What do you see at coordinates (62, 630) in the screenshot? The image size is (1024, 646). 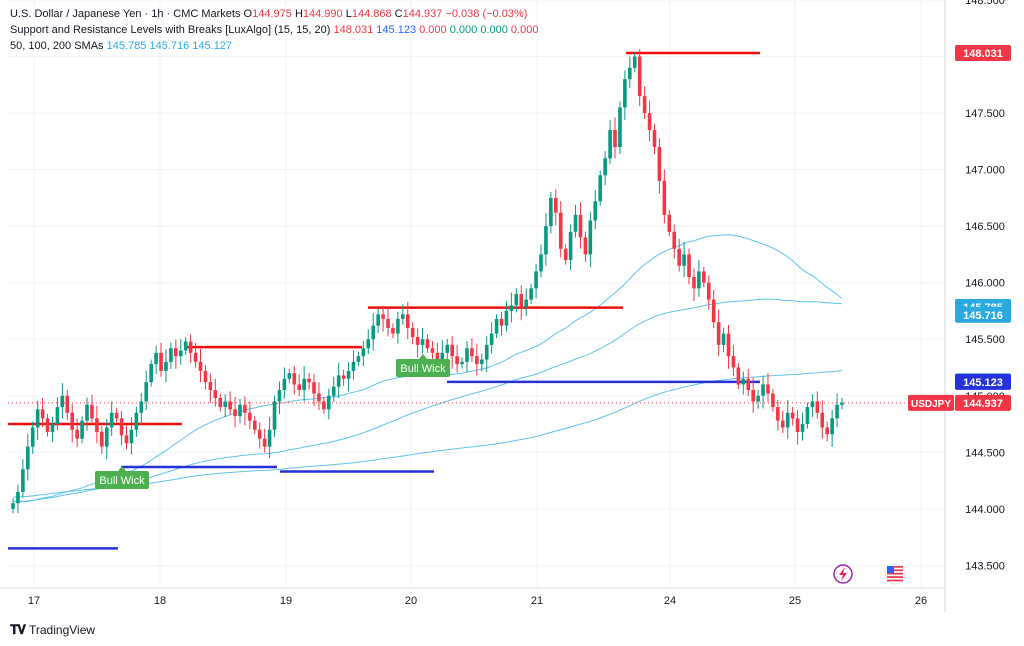 I see `brand-name: TradingView` at bounding box center [62, 630].